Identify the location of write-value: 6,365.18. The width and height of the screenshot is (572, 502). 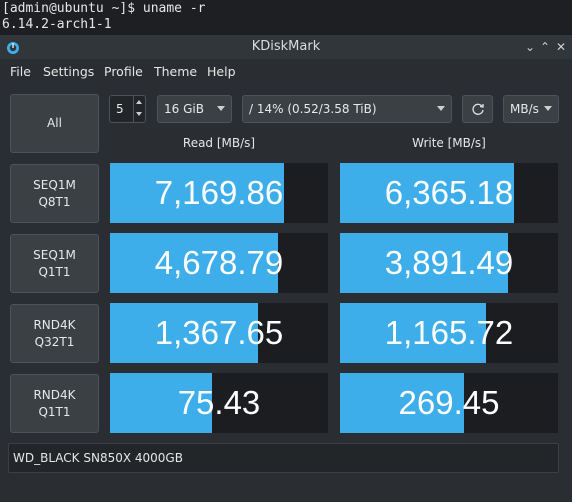
(449, 192).